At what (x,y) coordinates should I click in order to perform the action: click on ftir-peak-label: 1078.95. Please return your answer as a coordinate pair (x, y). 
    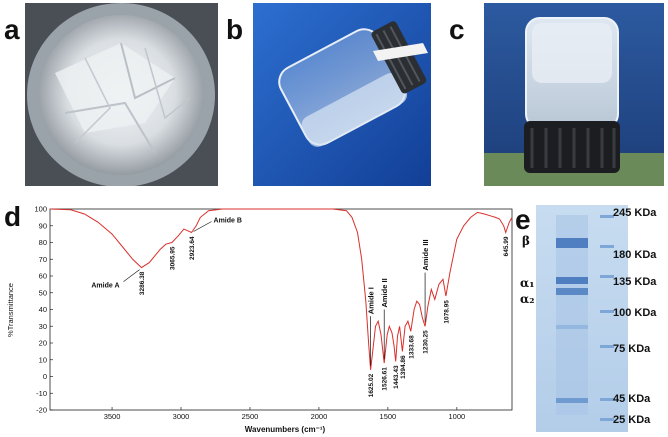
    Looking at the image, I should click on (446, 312).